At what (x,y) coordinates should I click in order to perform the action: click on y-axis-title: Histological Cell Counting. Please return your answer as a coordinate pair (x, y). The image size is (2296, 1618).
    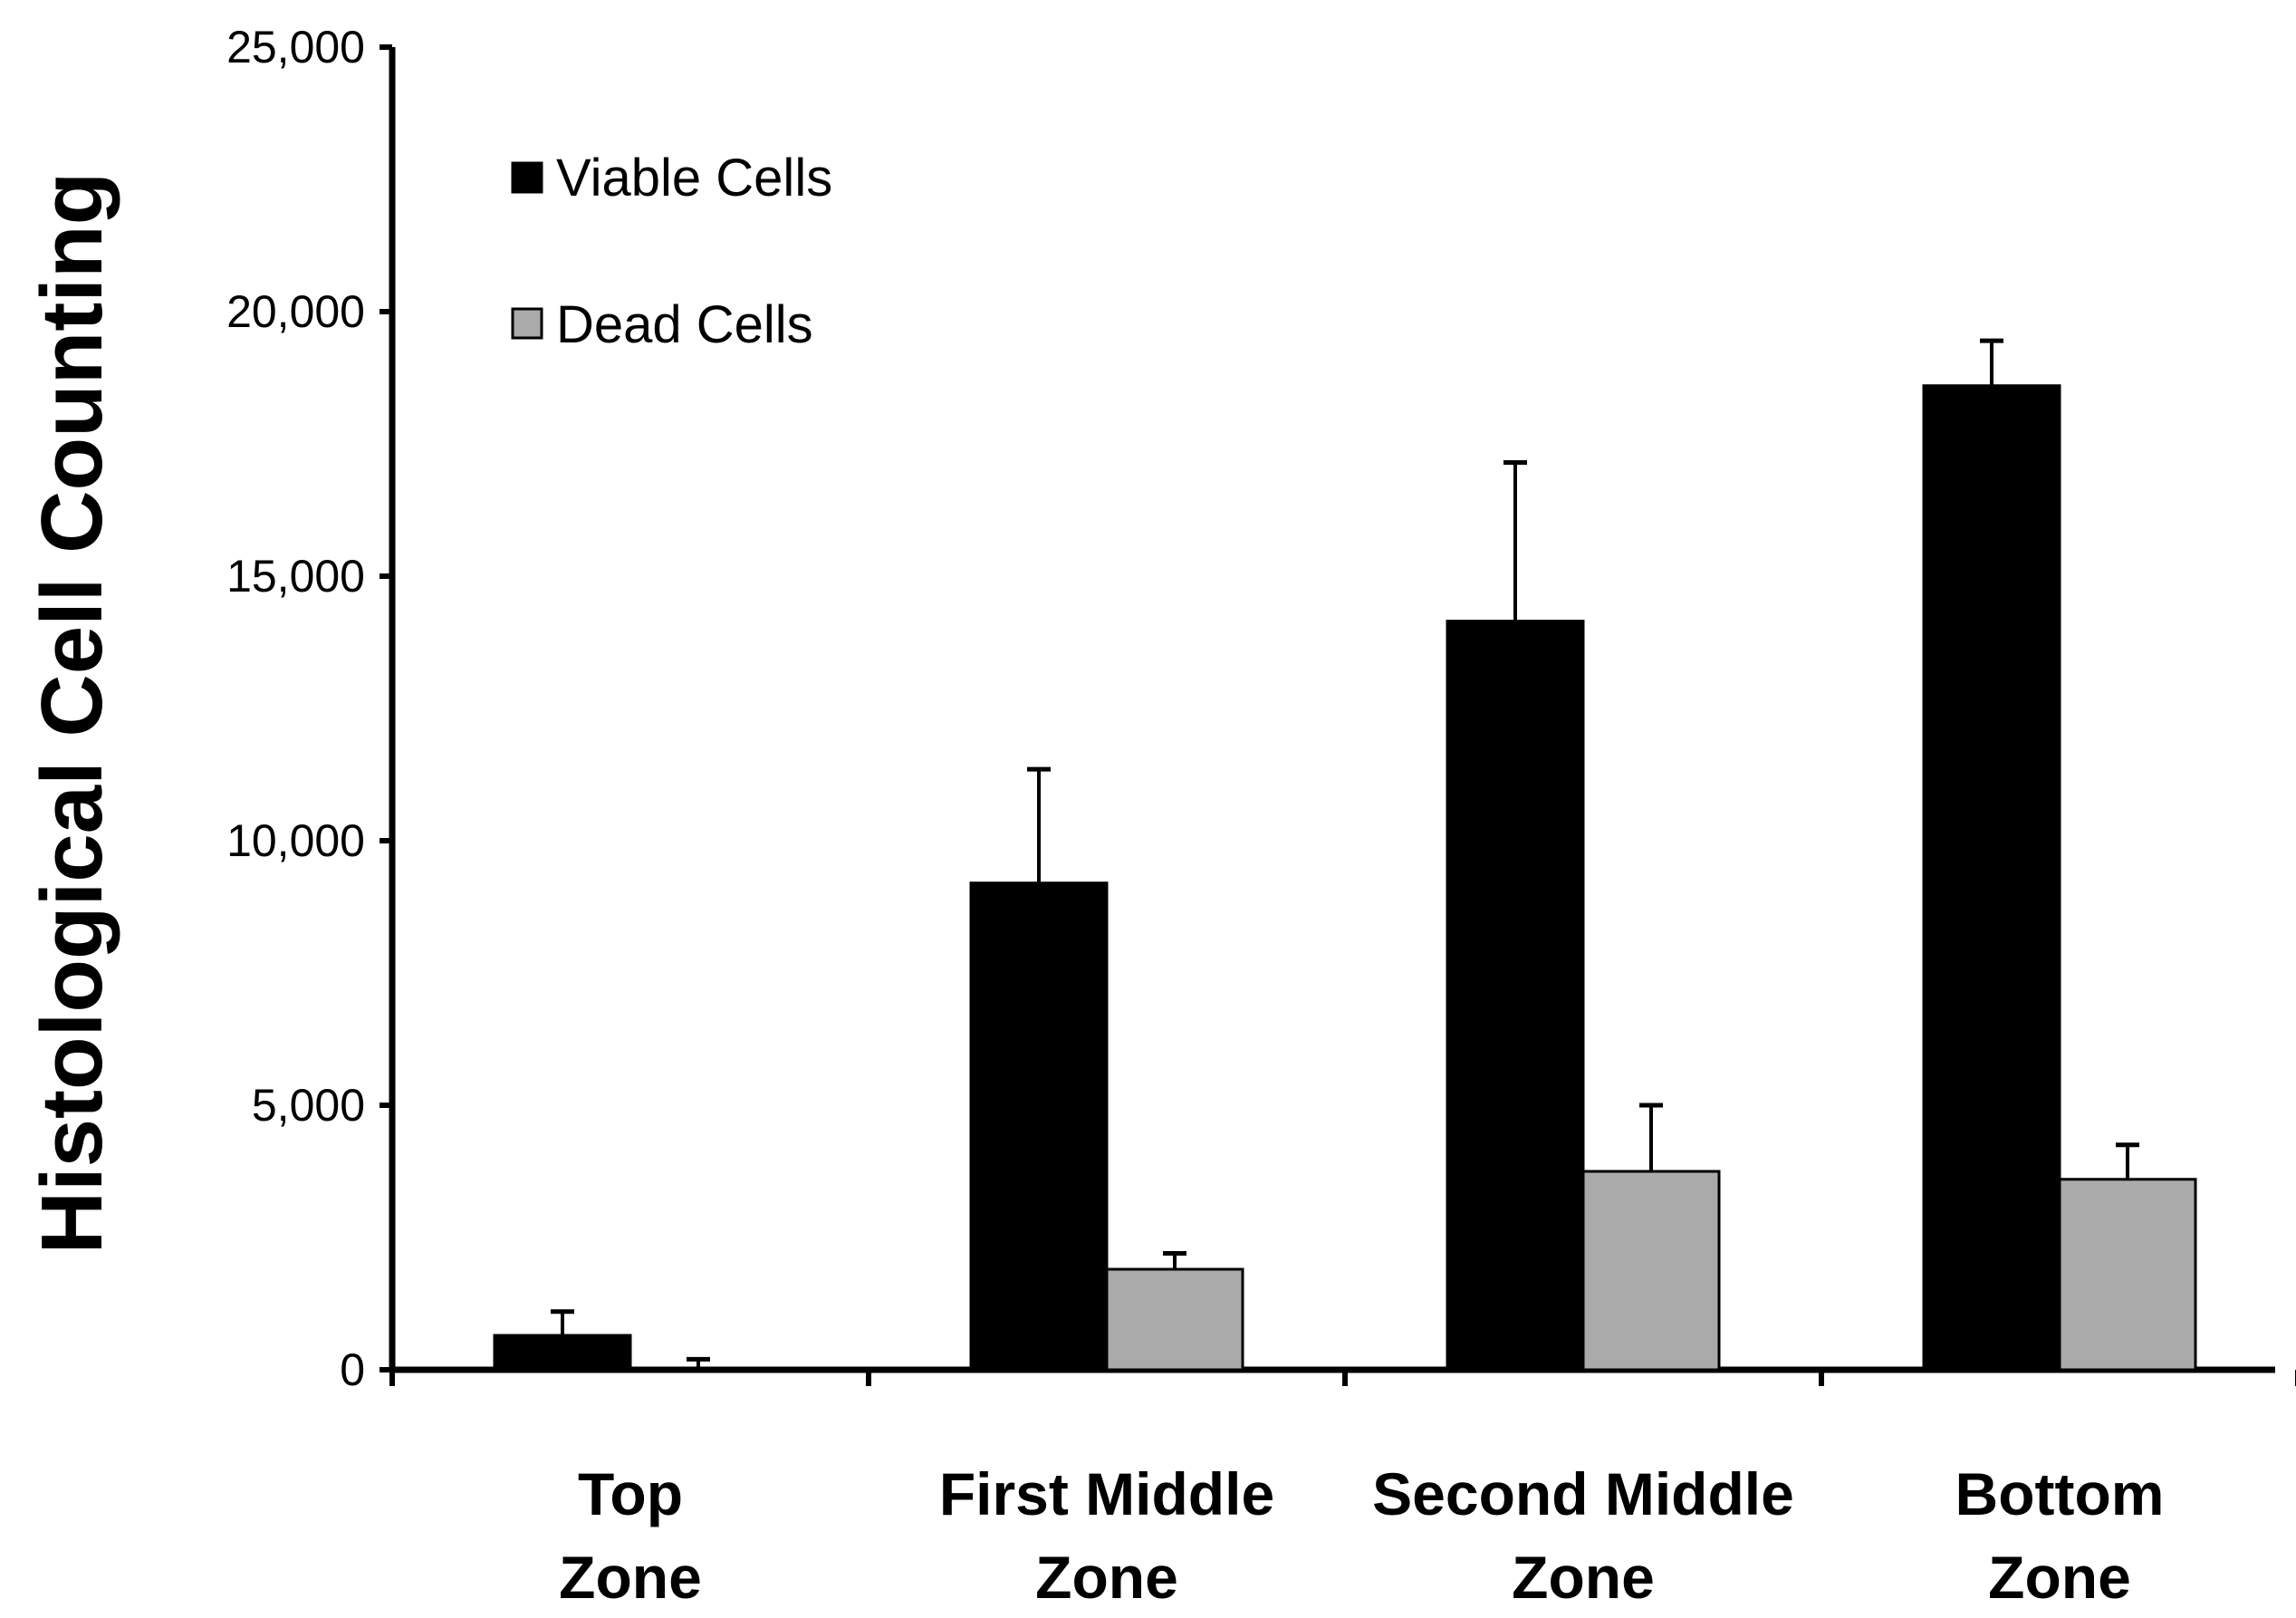
    Looking at the image, I should click on (72, 713).